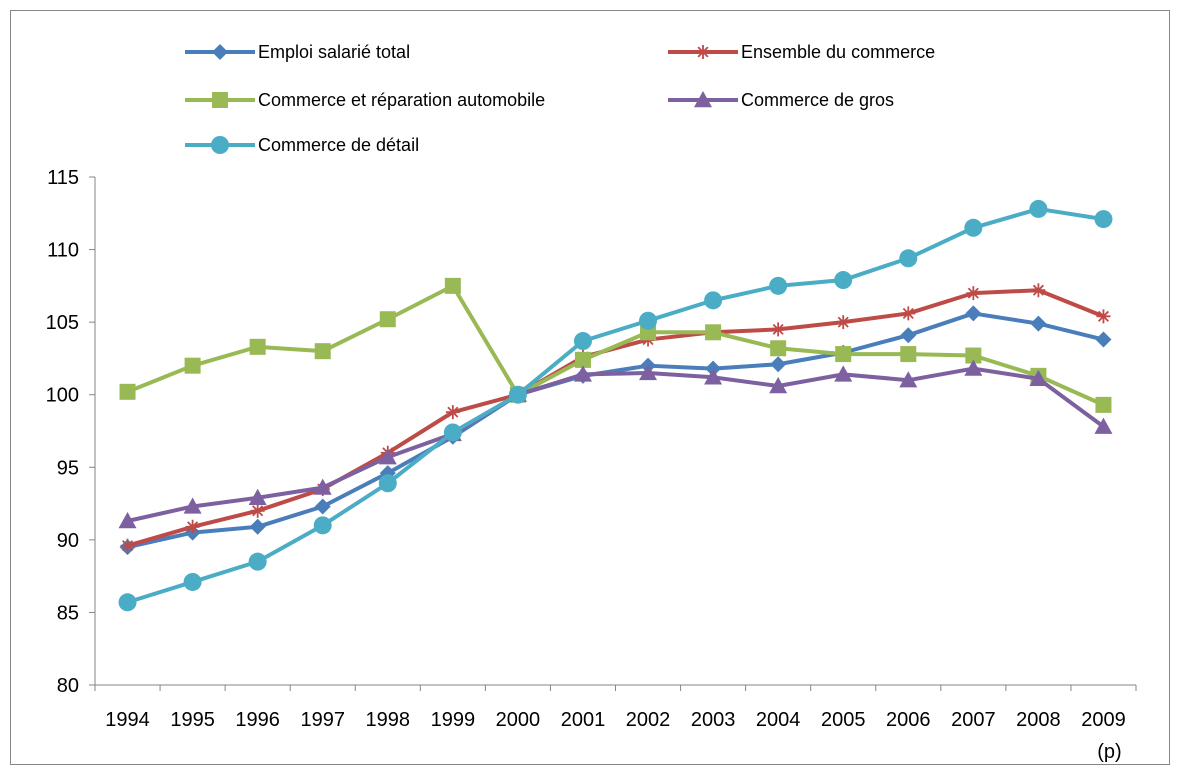 The image size is (1179, 775). Describe the element at coordinates (338, 145) in the screenshot. I see `legend-label-commerce-de-detail: Commerce de détail` at that location.